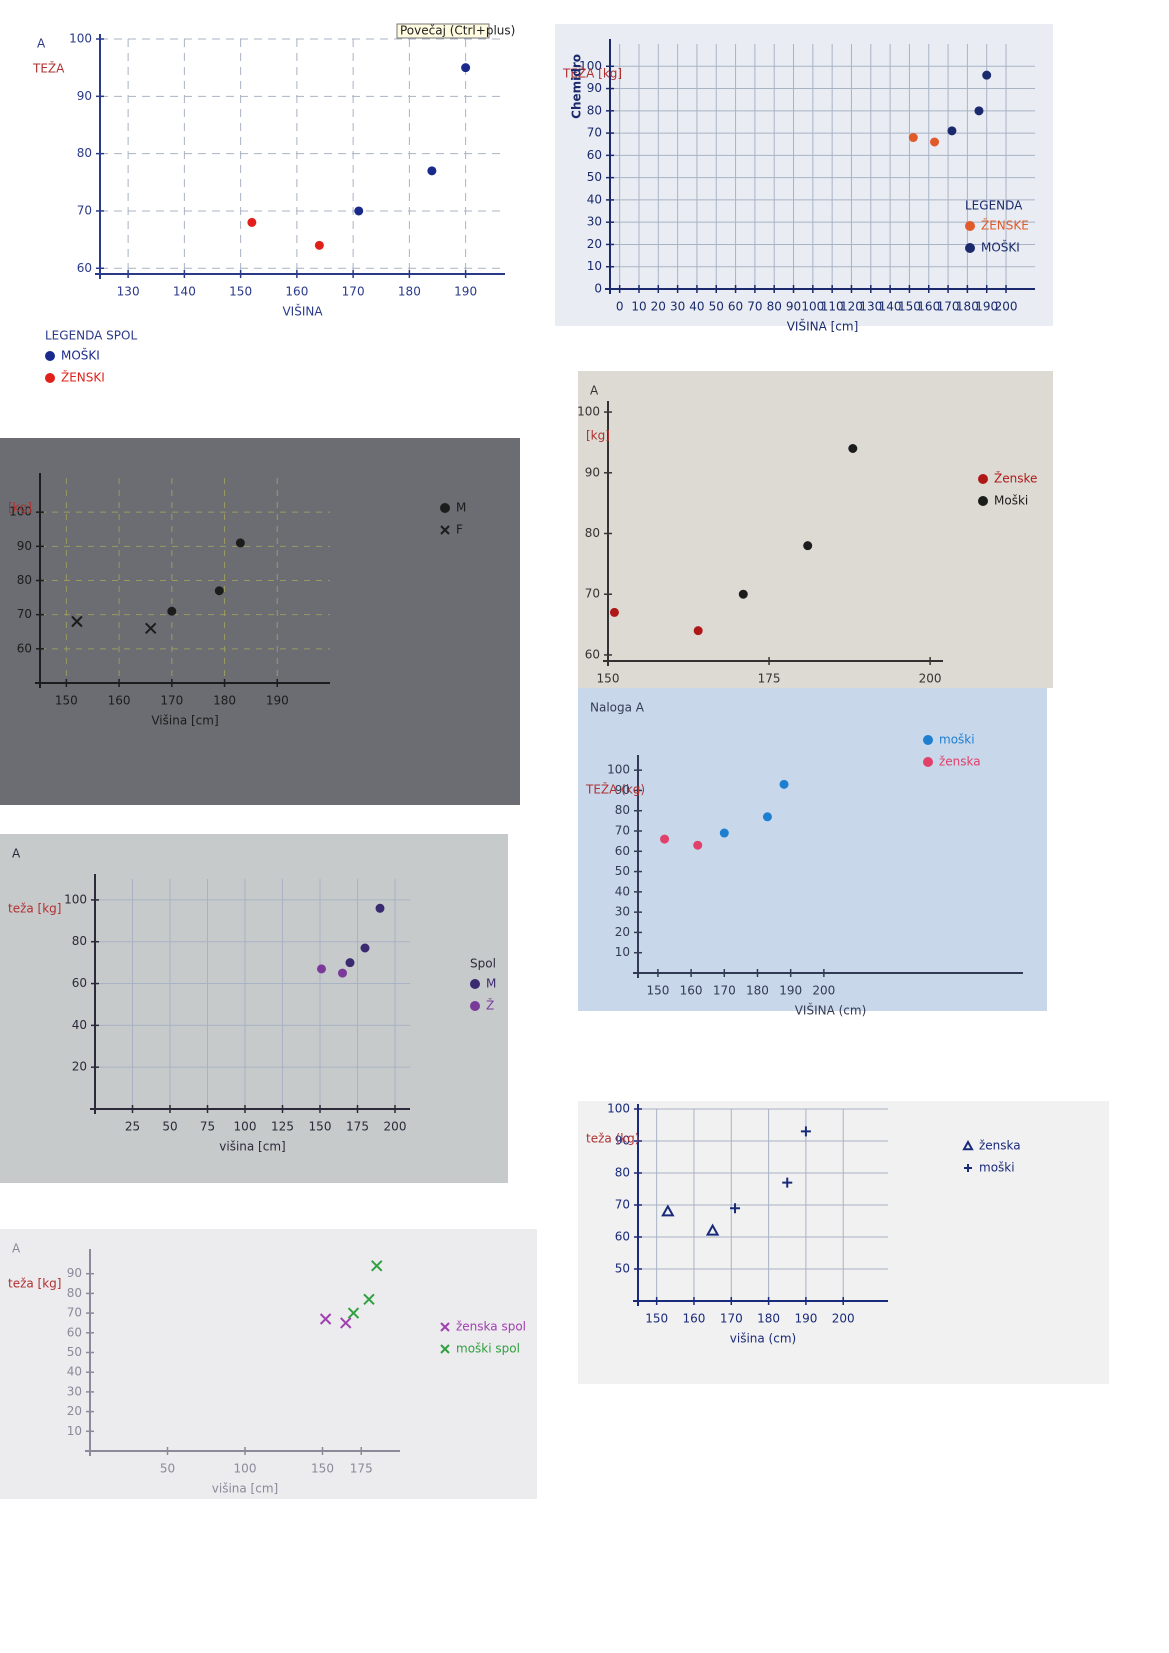  I want to click on x-axis-label: Višina [cm], so click(184, 721).